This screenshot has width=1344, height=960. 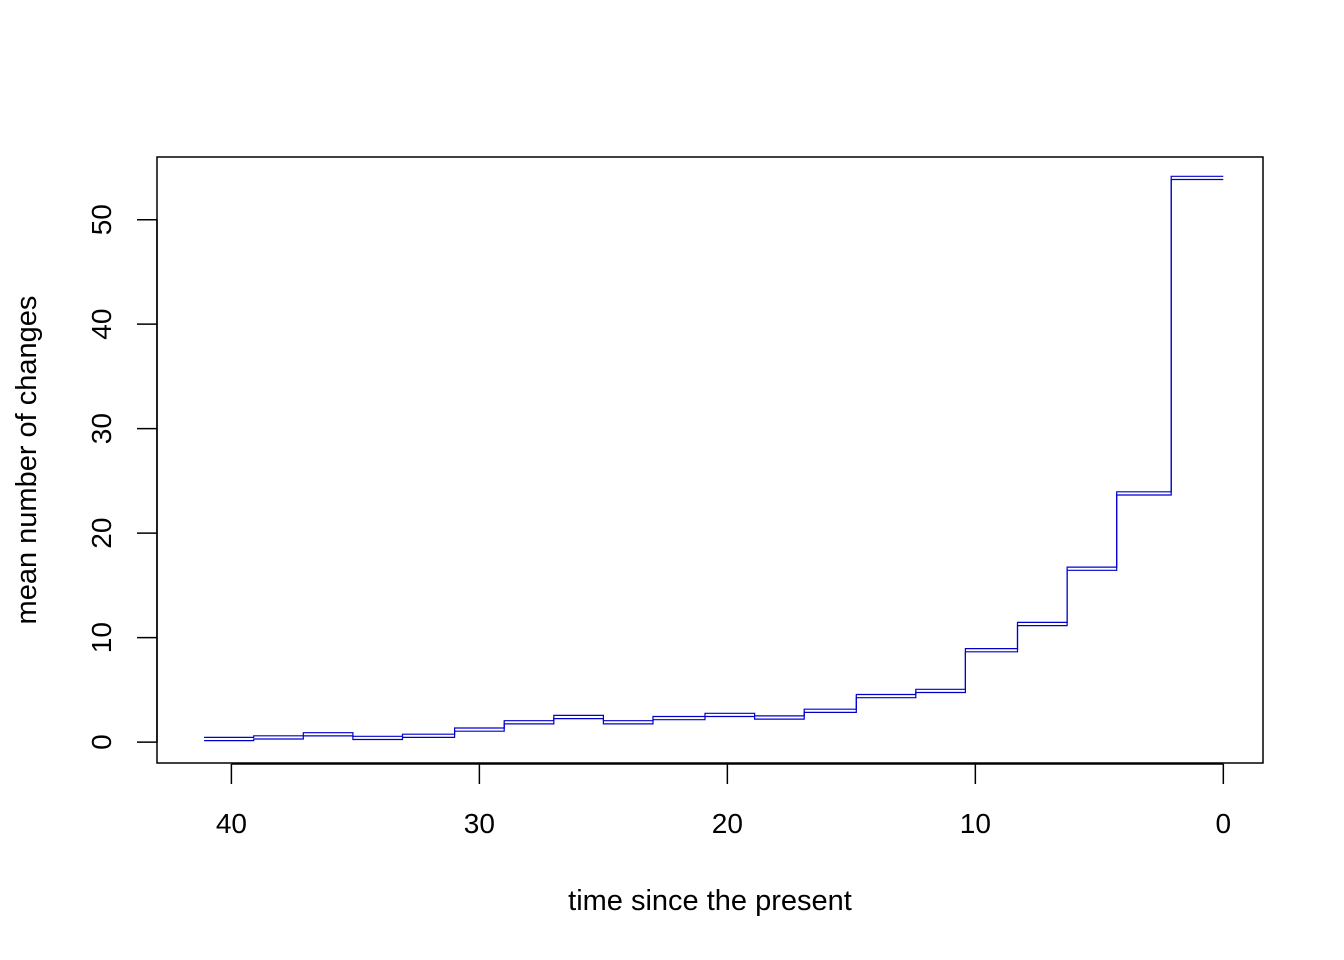 I want to click on y-axis: 0 10 20 30 40 50, so click(x=122, y=477).